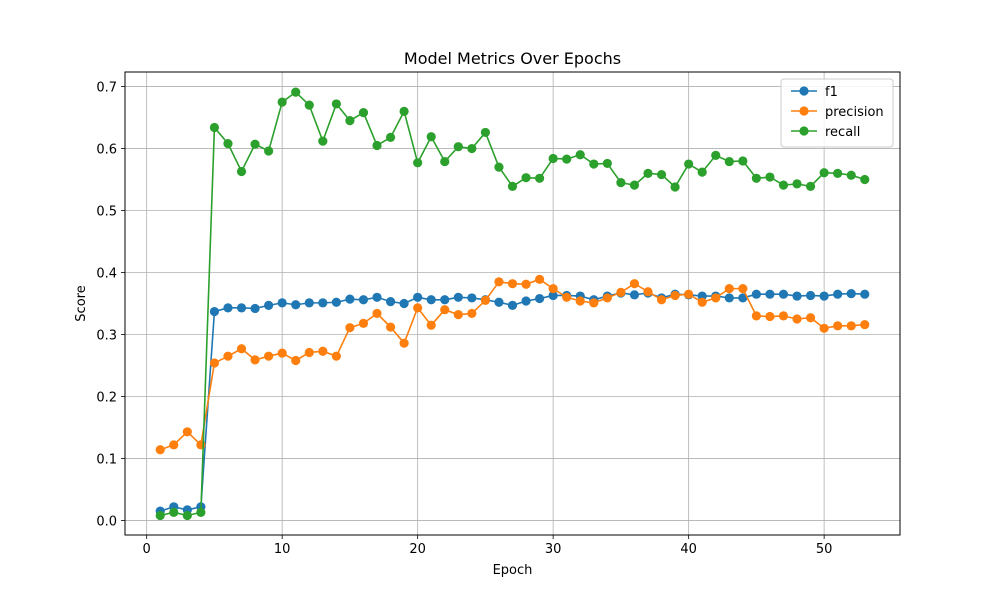  What do you see at coordinates (106, 459) in the screenshot?
I see `y-tick-label: 0.1` at bounding box center [106, 459].